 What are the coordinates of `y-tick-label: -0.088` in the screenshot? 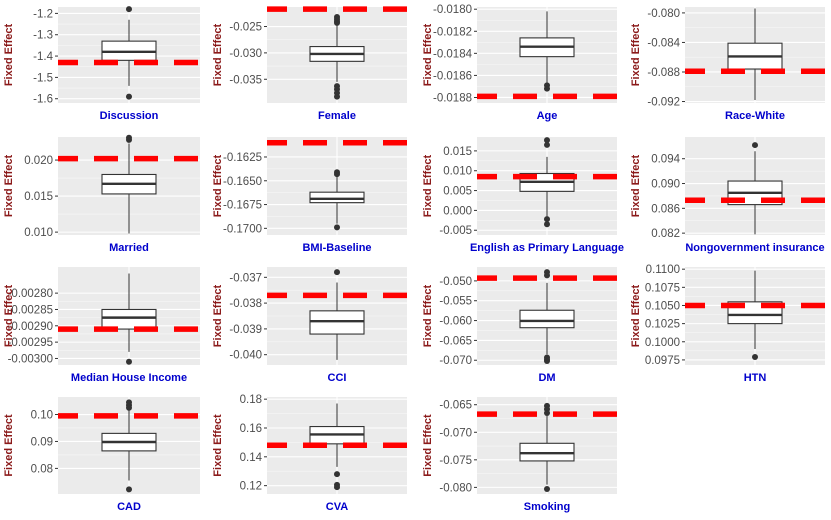 It's located at (663, 73).